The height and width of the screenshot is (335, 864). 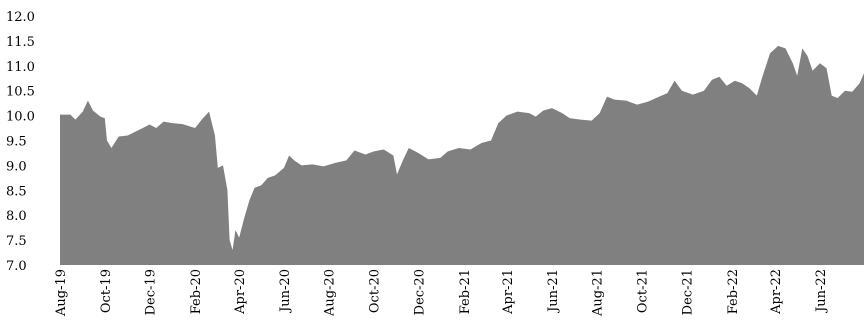 What do you see at coordinates (553, 291) in the screenshot?
I see `x-tick-label: Jun-21` at bounding box center [553, 291].